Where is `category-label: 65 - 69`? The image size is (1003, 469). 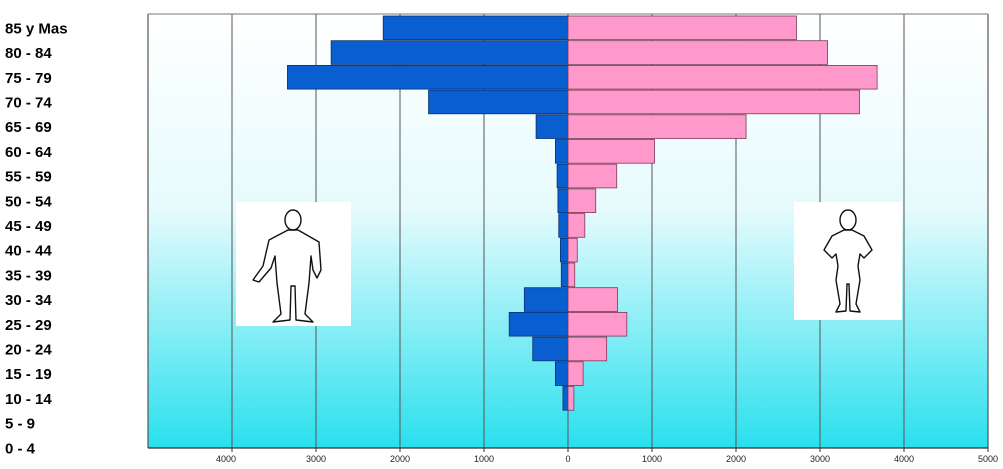 category-label: 65 - 69 is located at coordinates (28, 127).